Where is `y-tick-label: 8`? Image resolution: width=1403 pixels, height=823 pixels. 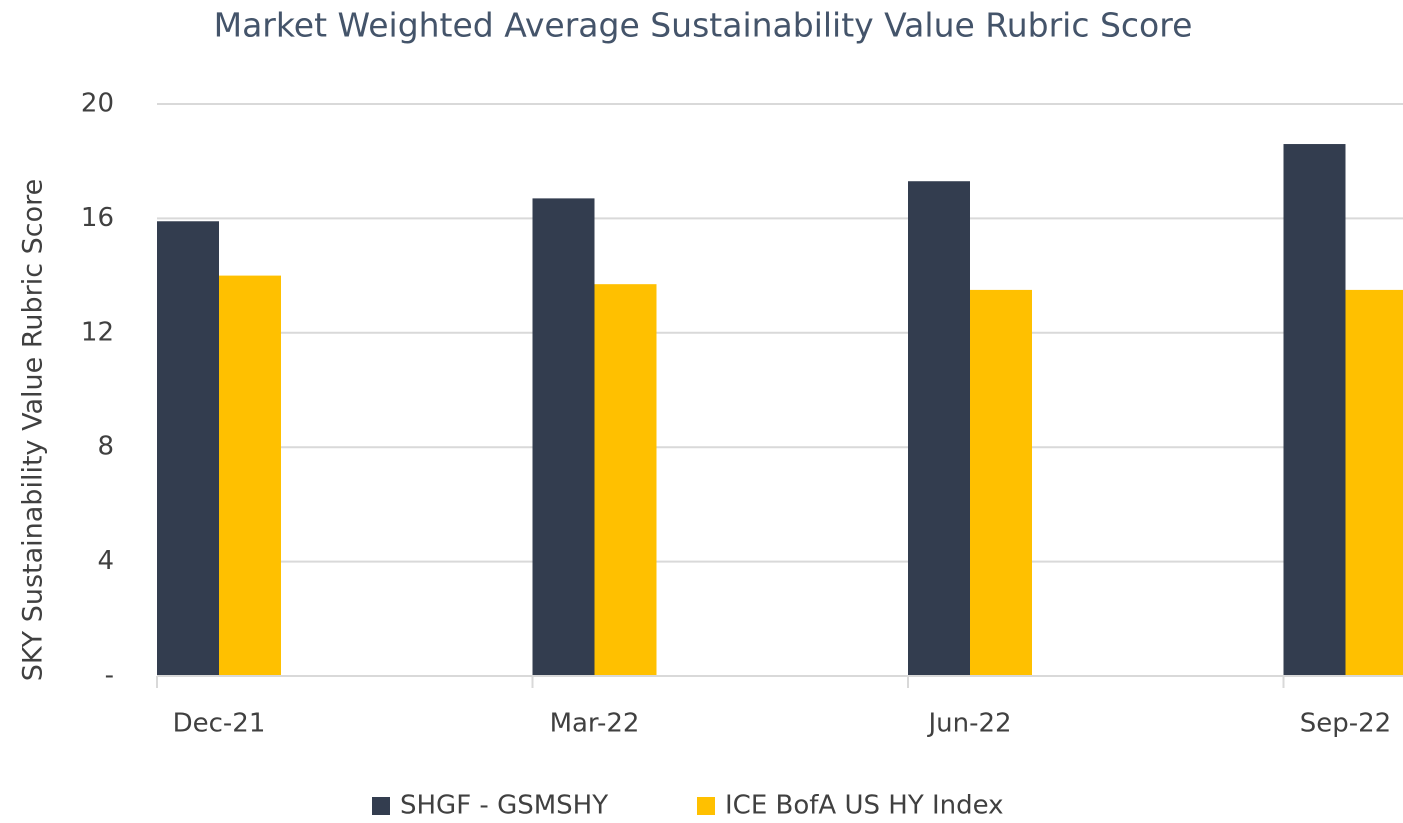
y-tick-label: 8 is located at coordinates (105, 447).